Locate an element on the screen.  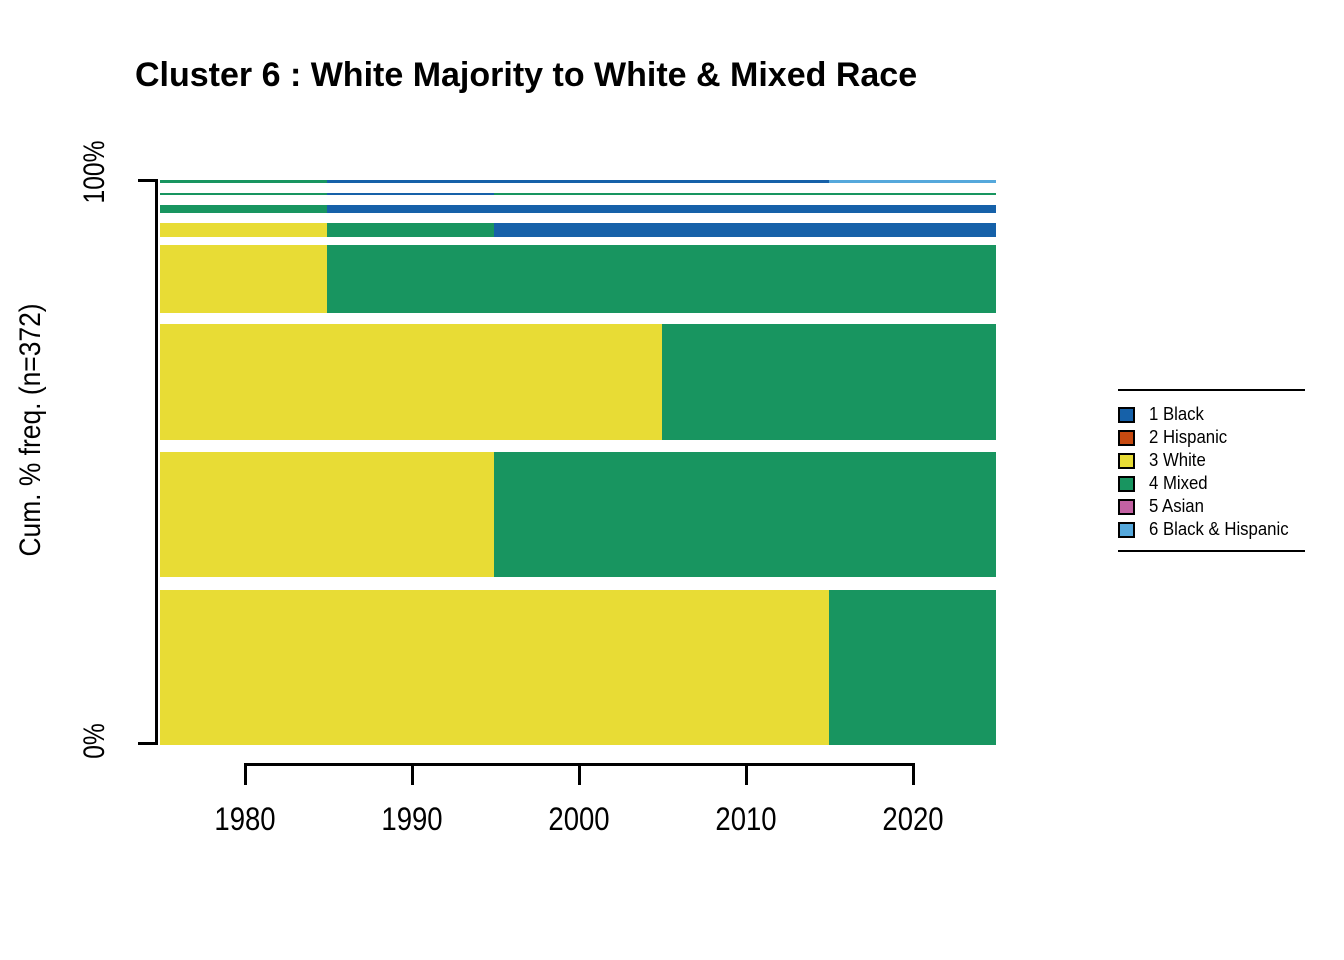
legend-label: 4 Mixed is located at coordinates (1178, 483).